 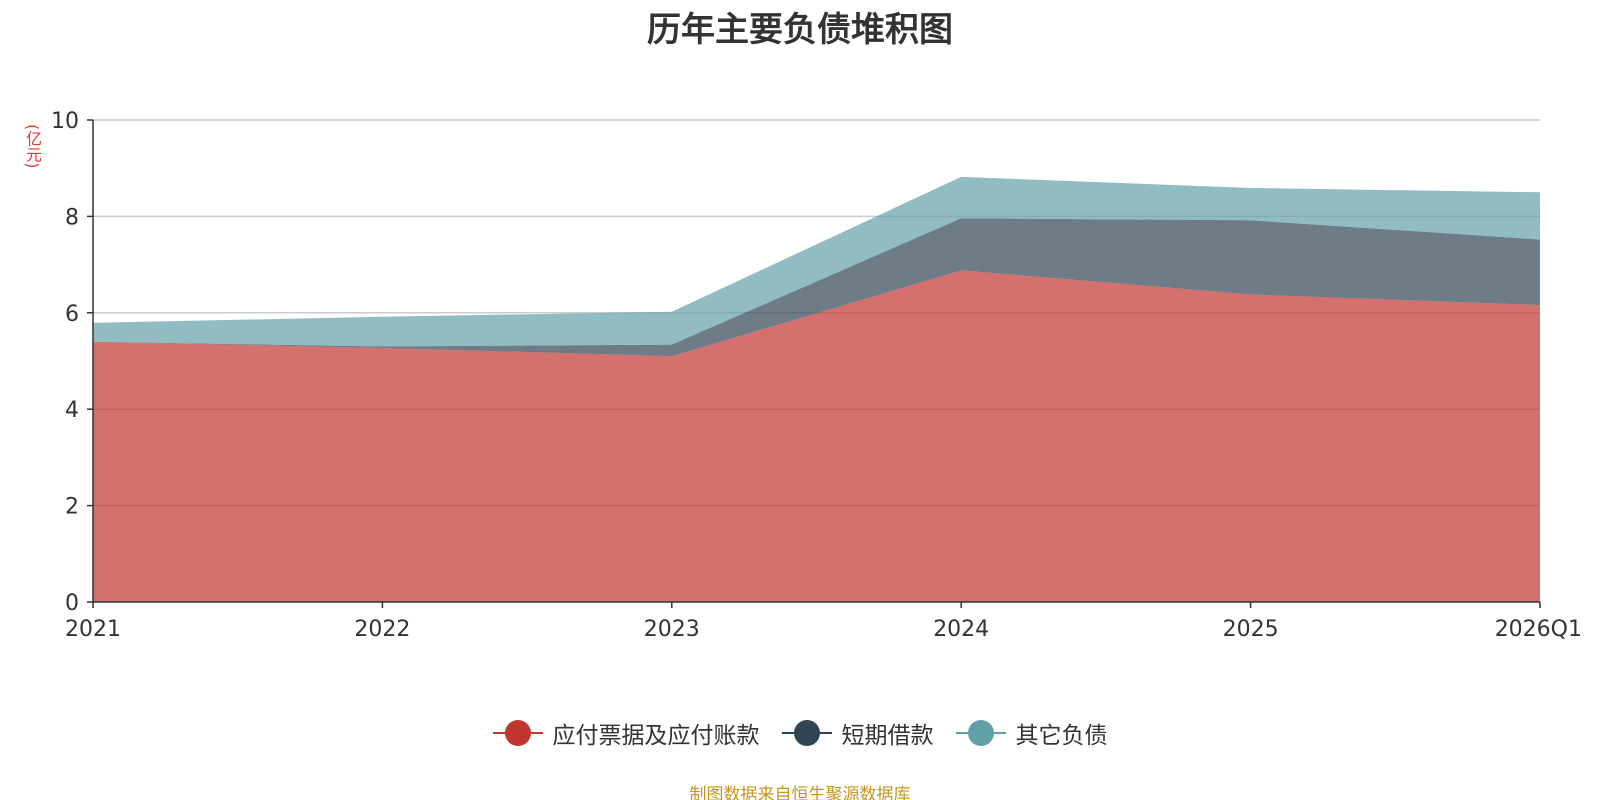 I want to click on x-tick-label-2024: 2024, so click(x=961, y=629).